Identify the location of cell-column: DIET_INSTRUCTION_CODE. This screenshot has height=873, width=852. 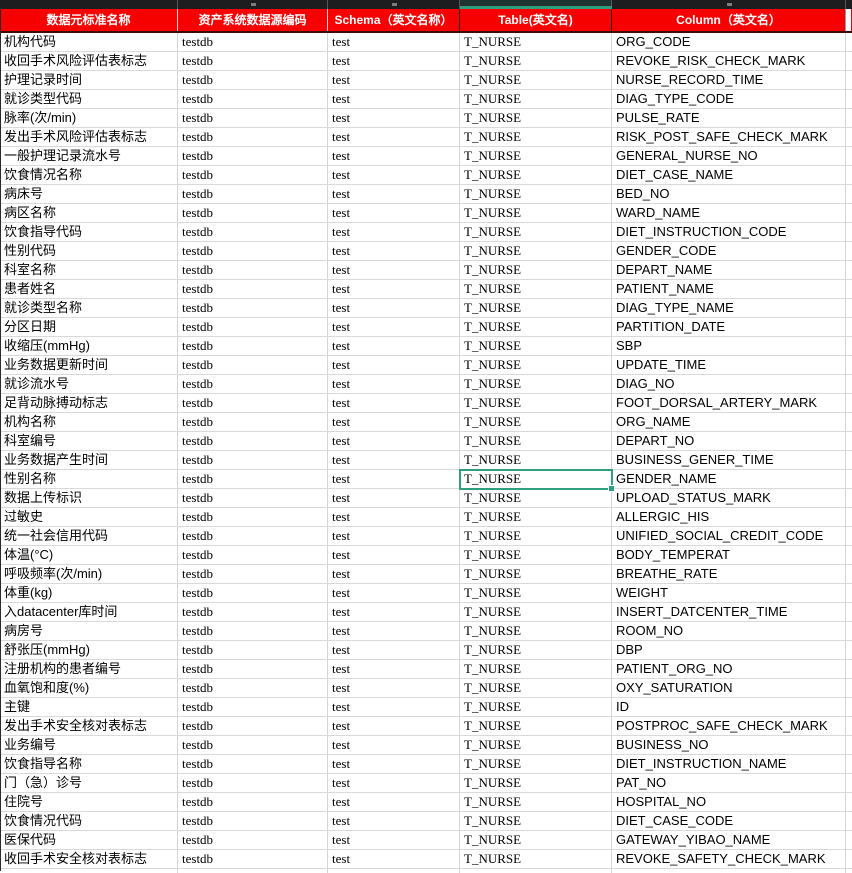
(729, 232).